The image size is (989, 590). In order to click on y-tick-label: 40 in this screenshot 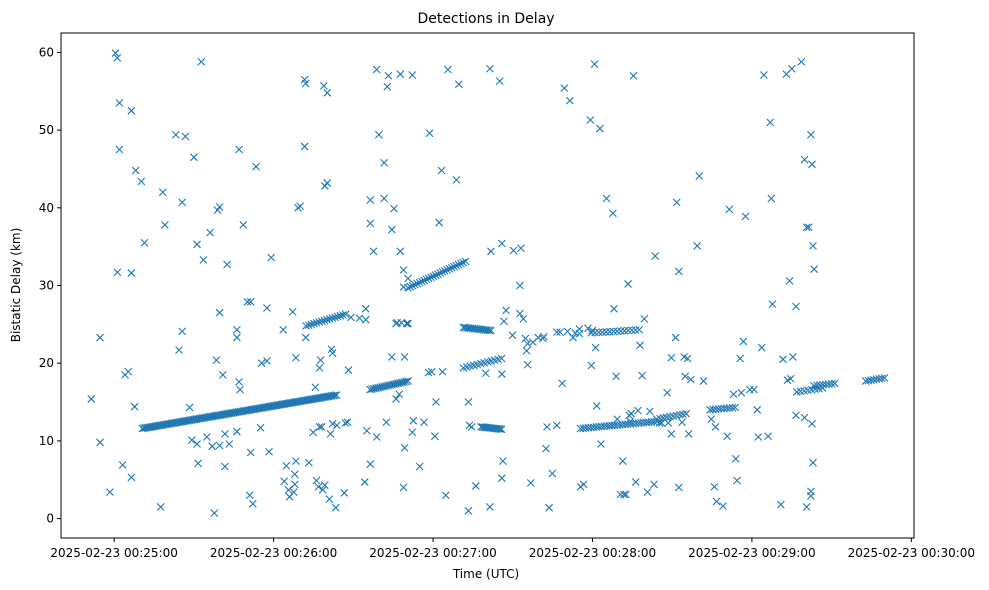, I will do `click(46, 208)`.